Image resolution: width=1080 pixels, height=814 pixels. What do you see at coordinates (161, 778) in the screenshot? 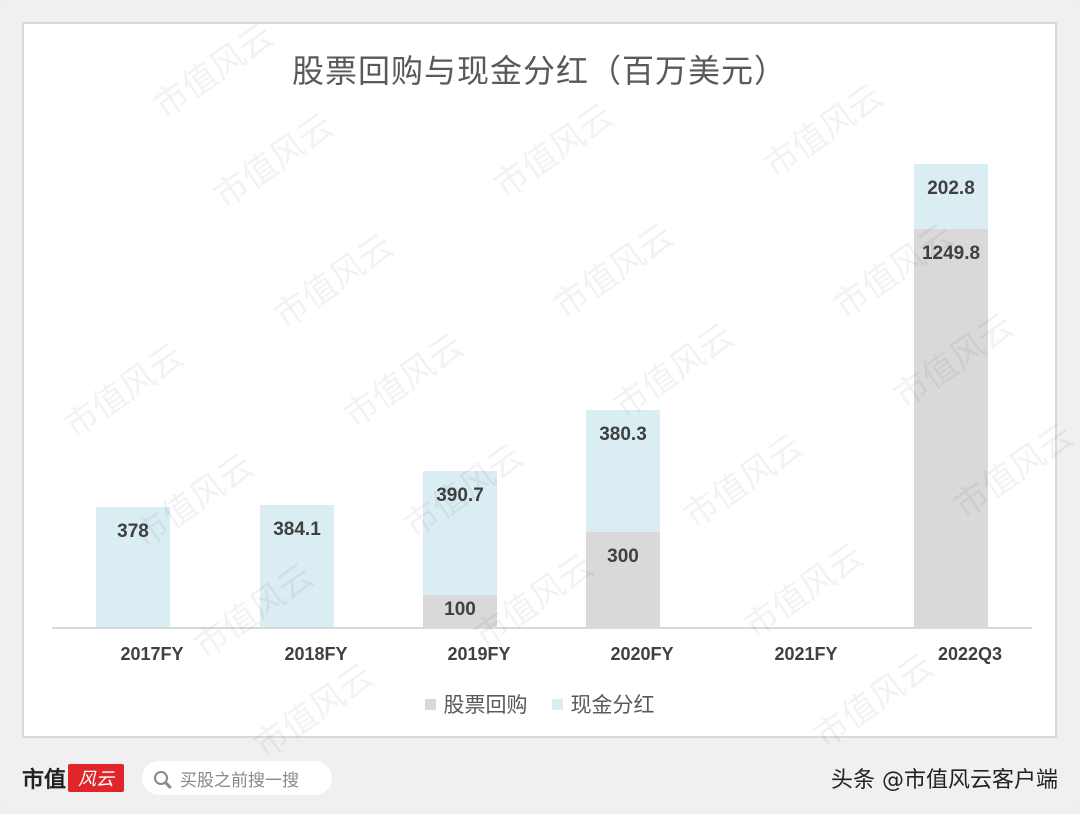
I see `search-icon` at bounding box center [161, 778].